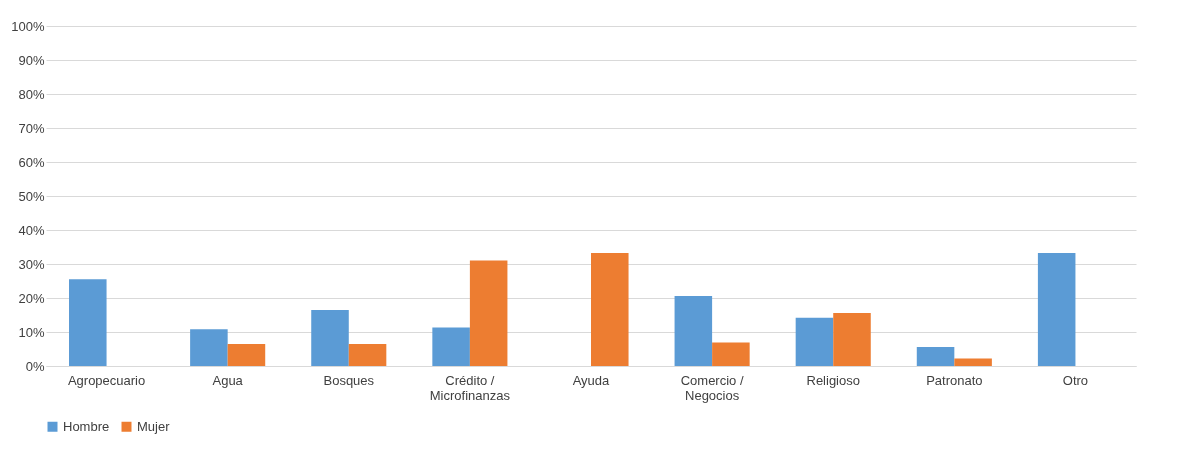 The image size is (1199, 472). What do you see at coordinates (35, 366) in the screenshot?
I see `y-tick-label: 0%` at bounding box center [35, 366].